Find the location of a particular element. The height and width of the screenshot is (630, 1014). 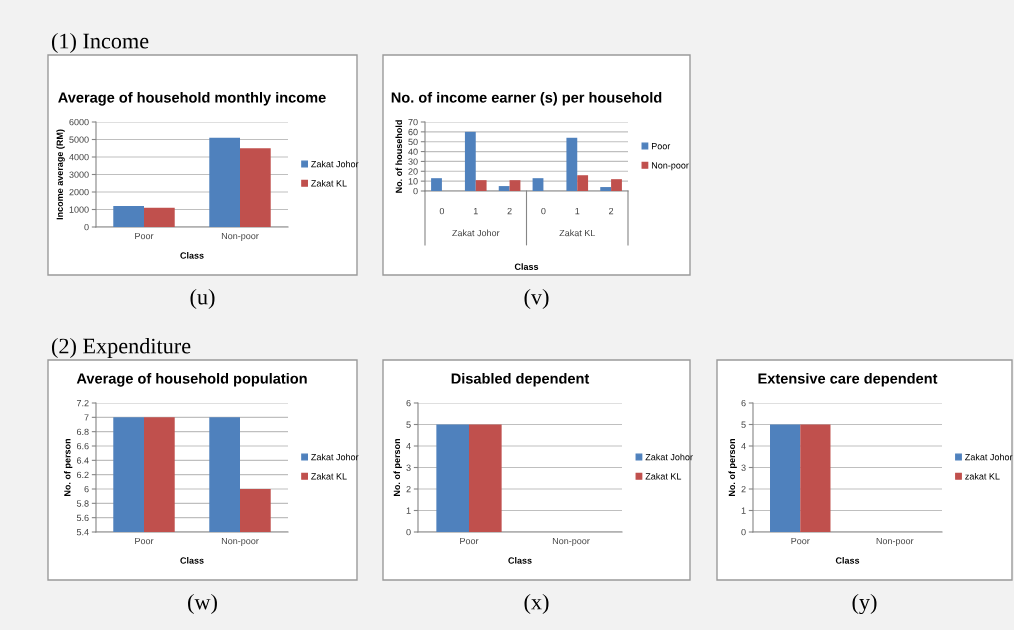

text: (x) is located at coordinates (536, 604).